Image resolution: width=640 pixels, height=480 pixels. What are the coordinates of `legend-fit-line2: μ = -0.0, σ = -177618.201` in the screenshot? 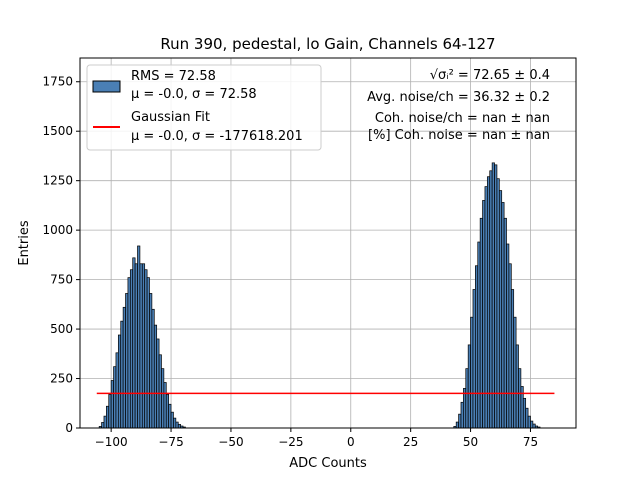 It's located at (217, 136).